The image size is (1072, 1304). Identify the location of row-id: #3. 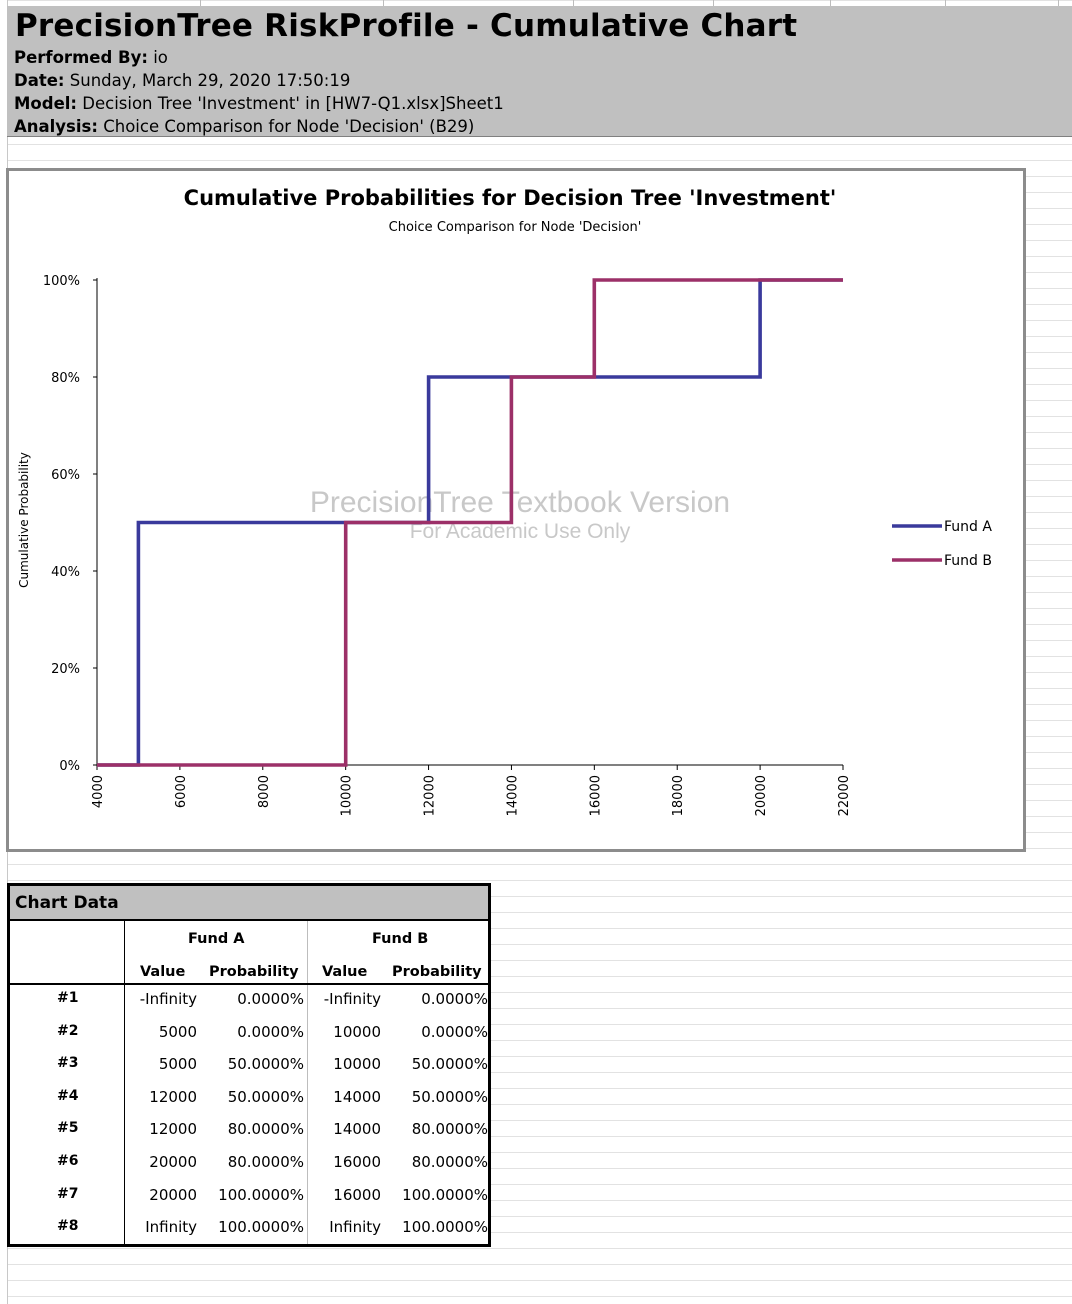
(68, 1063).